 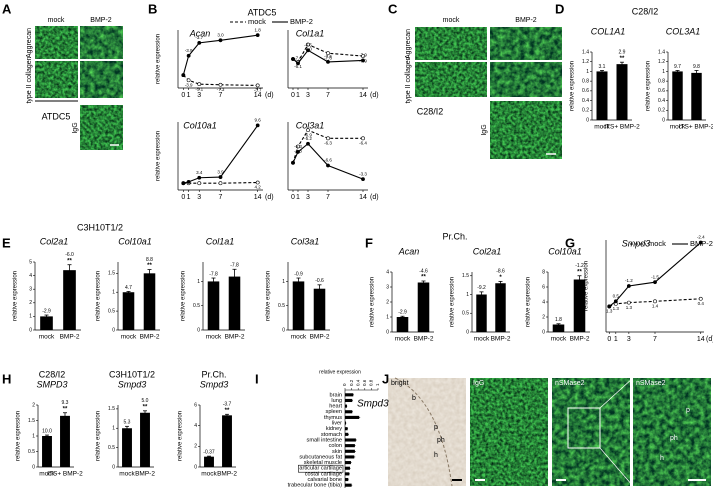 I want to click on ct-annotation: 9.8, so click(x=696, y=67).